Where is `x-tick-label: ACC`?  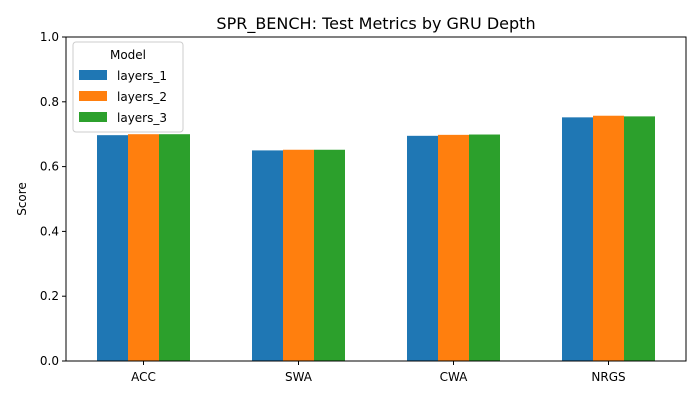 x-tick-label: ACC is located at coordinates (143, 377).